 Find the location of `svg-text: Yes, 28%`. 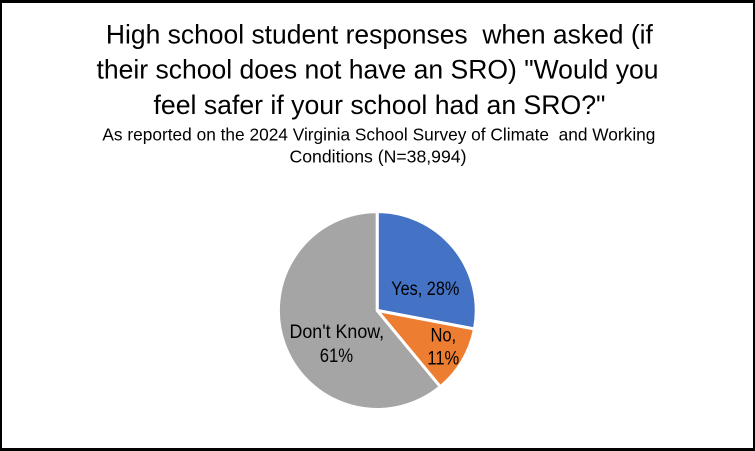

svg-text: Yes, 28% is located at coordinates (425, 289).